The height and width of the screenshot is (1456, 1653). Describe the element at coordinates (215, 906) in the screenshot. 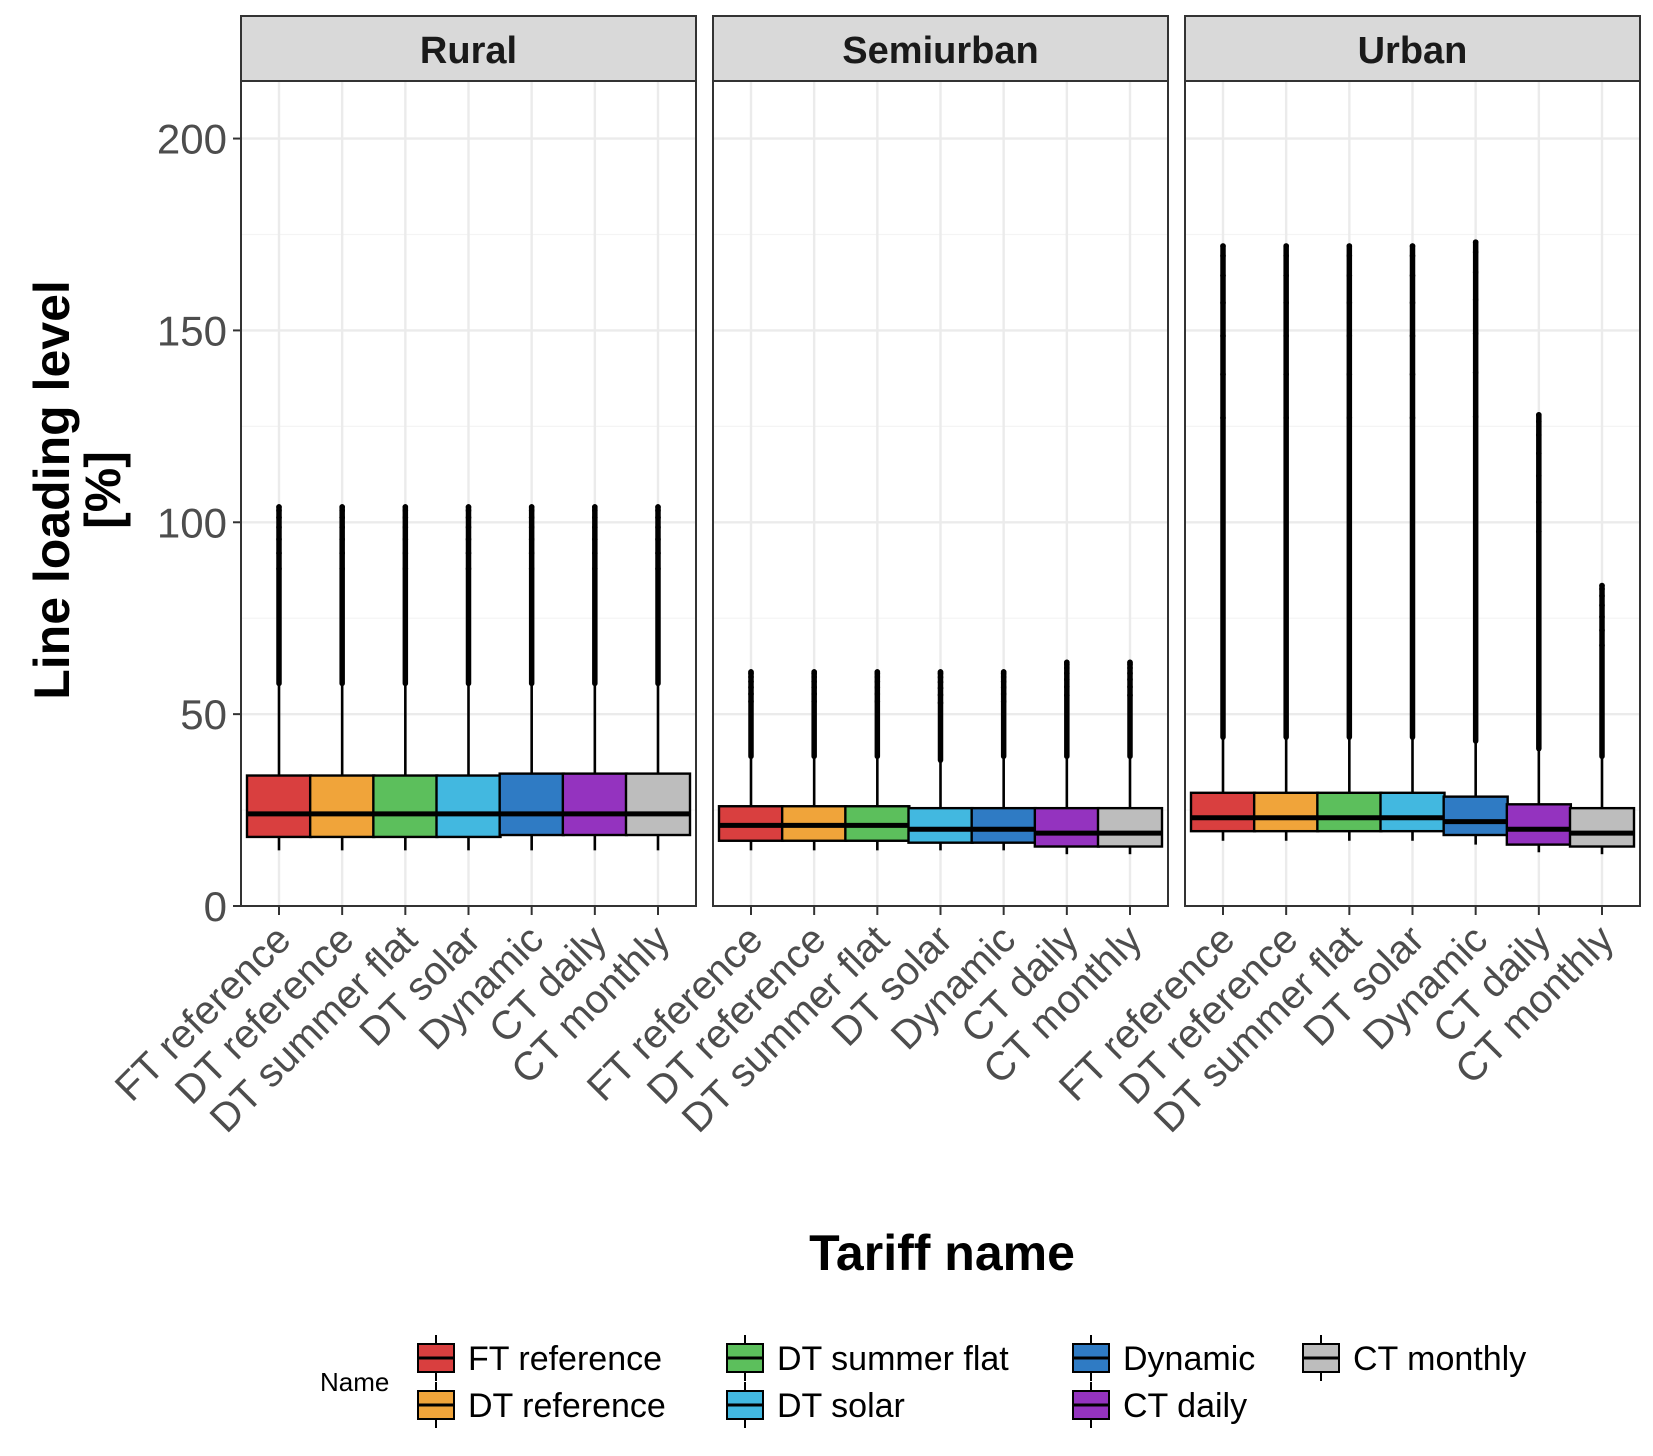

I see `y-tick-label: 0` at that location.